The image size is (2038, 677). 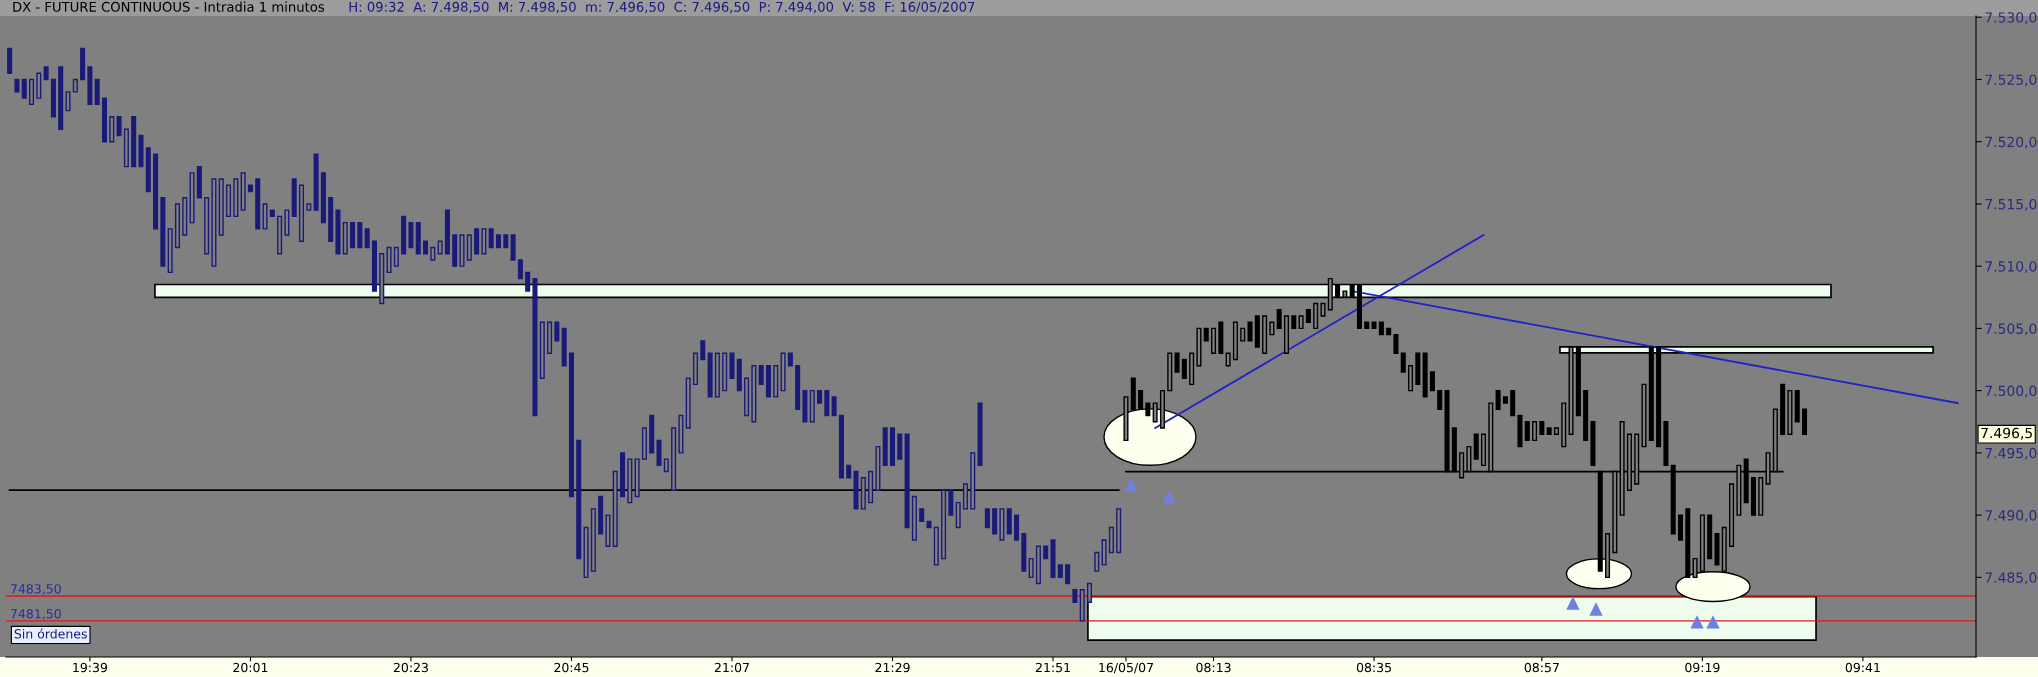 I want to click on y-tick-label: 7.530,0, so click(x=2011, y=18).